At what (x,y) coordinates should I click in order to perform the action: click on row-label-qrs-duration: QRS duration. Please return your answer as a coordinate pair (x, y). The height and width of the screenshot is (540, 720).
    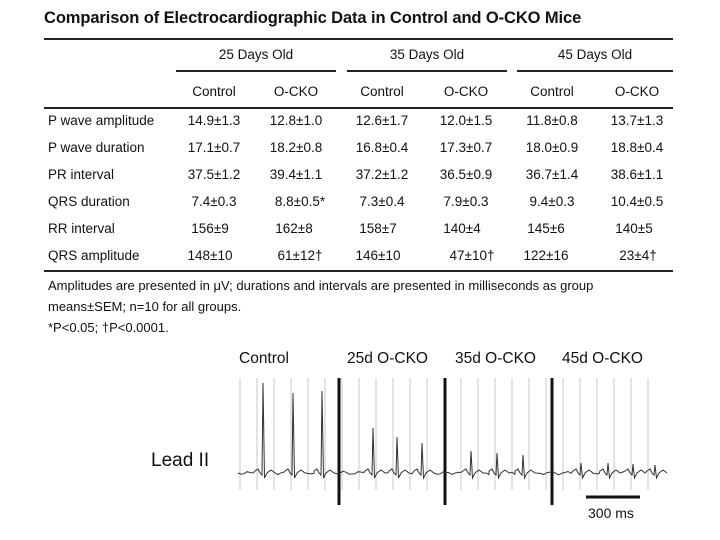
    Looking at the image, I should click on (89, 201).